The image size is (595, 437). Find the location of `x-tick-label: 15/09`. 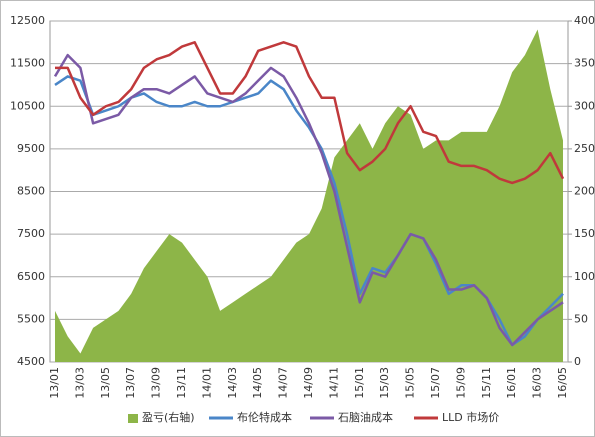

x-tick-label: 15/09 is located at coordinates (460, 383).